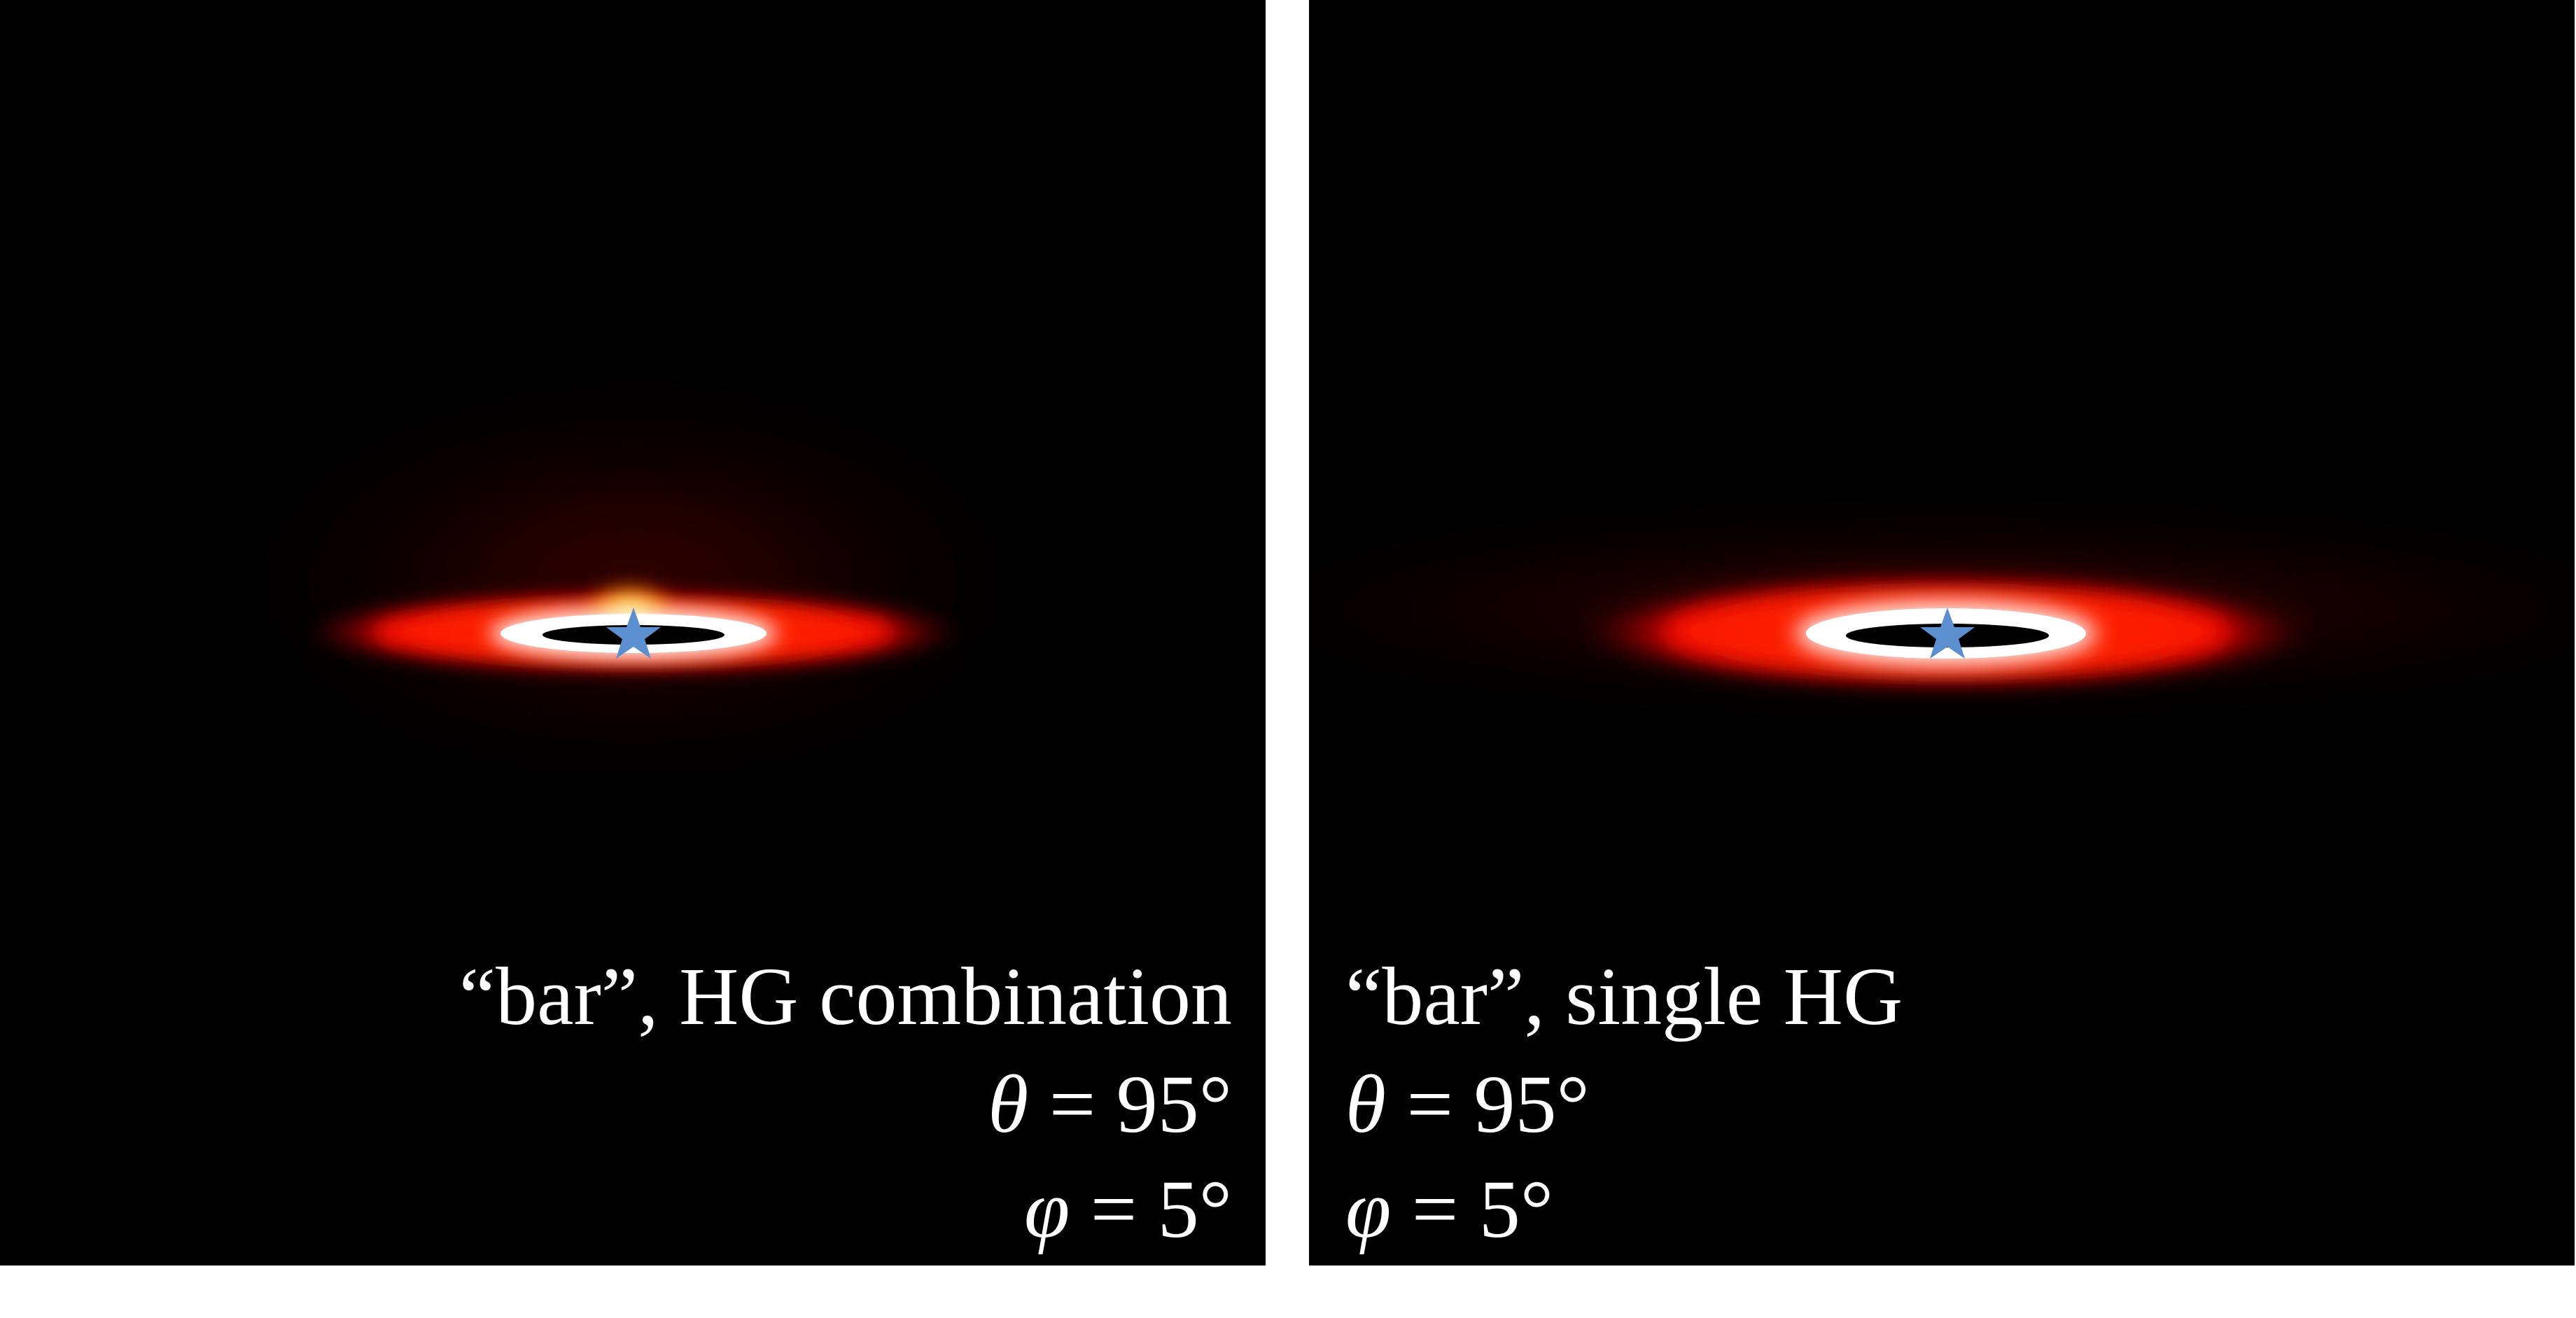 Image resolution: width=2576 pixels, height=1318 pixels. What do you see at coordinates (1947, 634) in the screenshot?
I see `right-star-marker` at bounding box center [1947, 634].